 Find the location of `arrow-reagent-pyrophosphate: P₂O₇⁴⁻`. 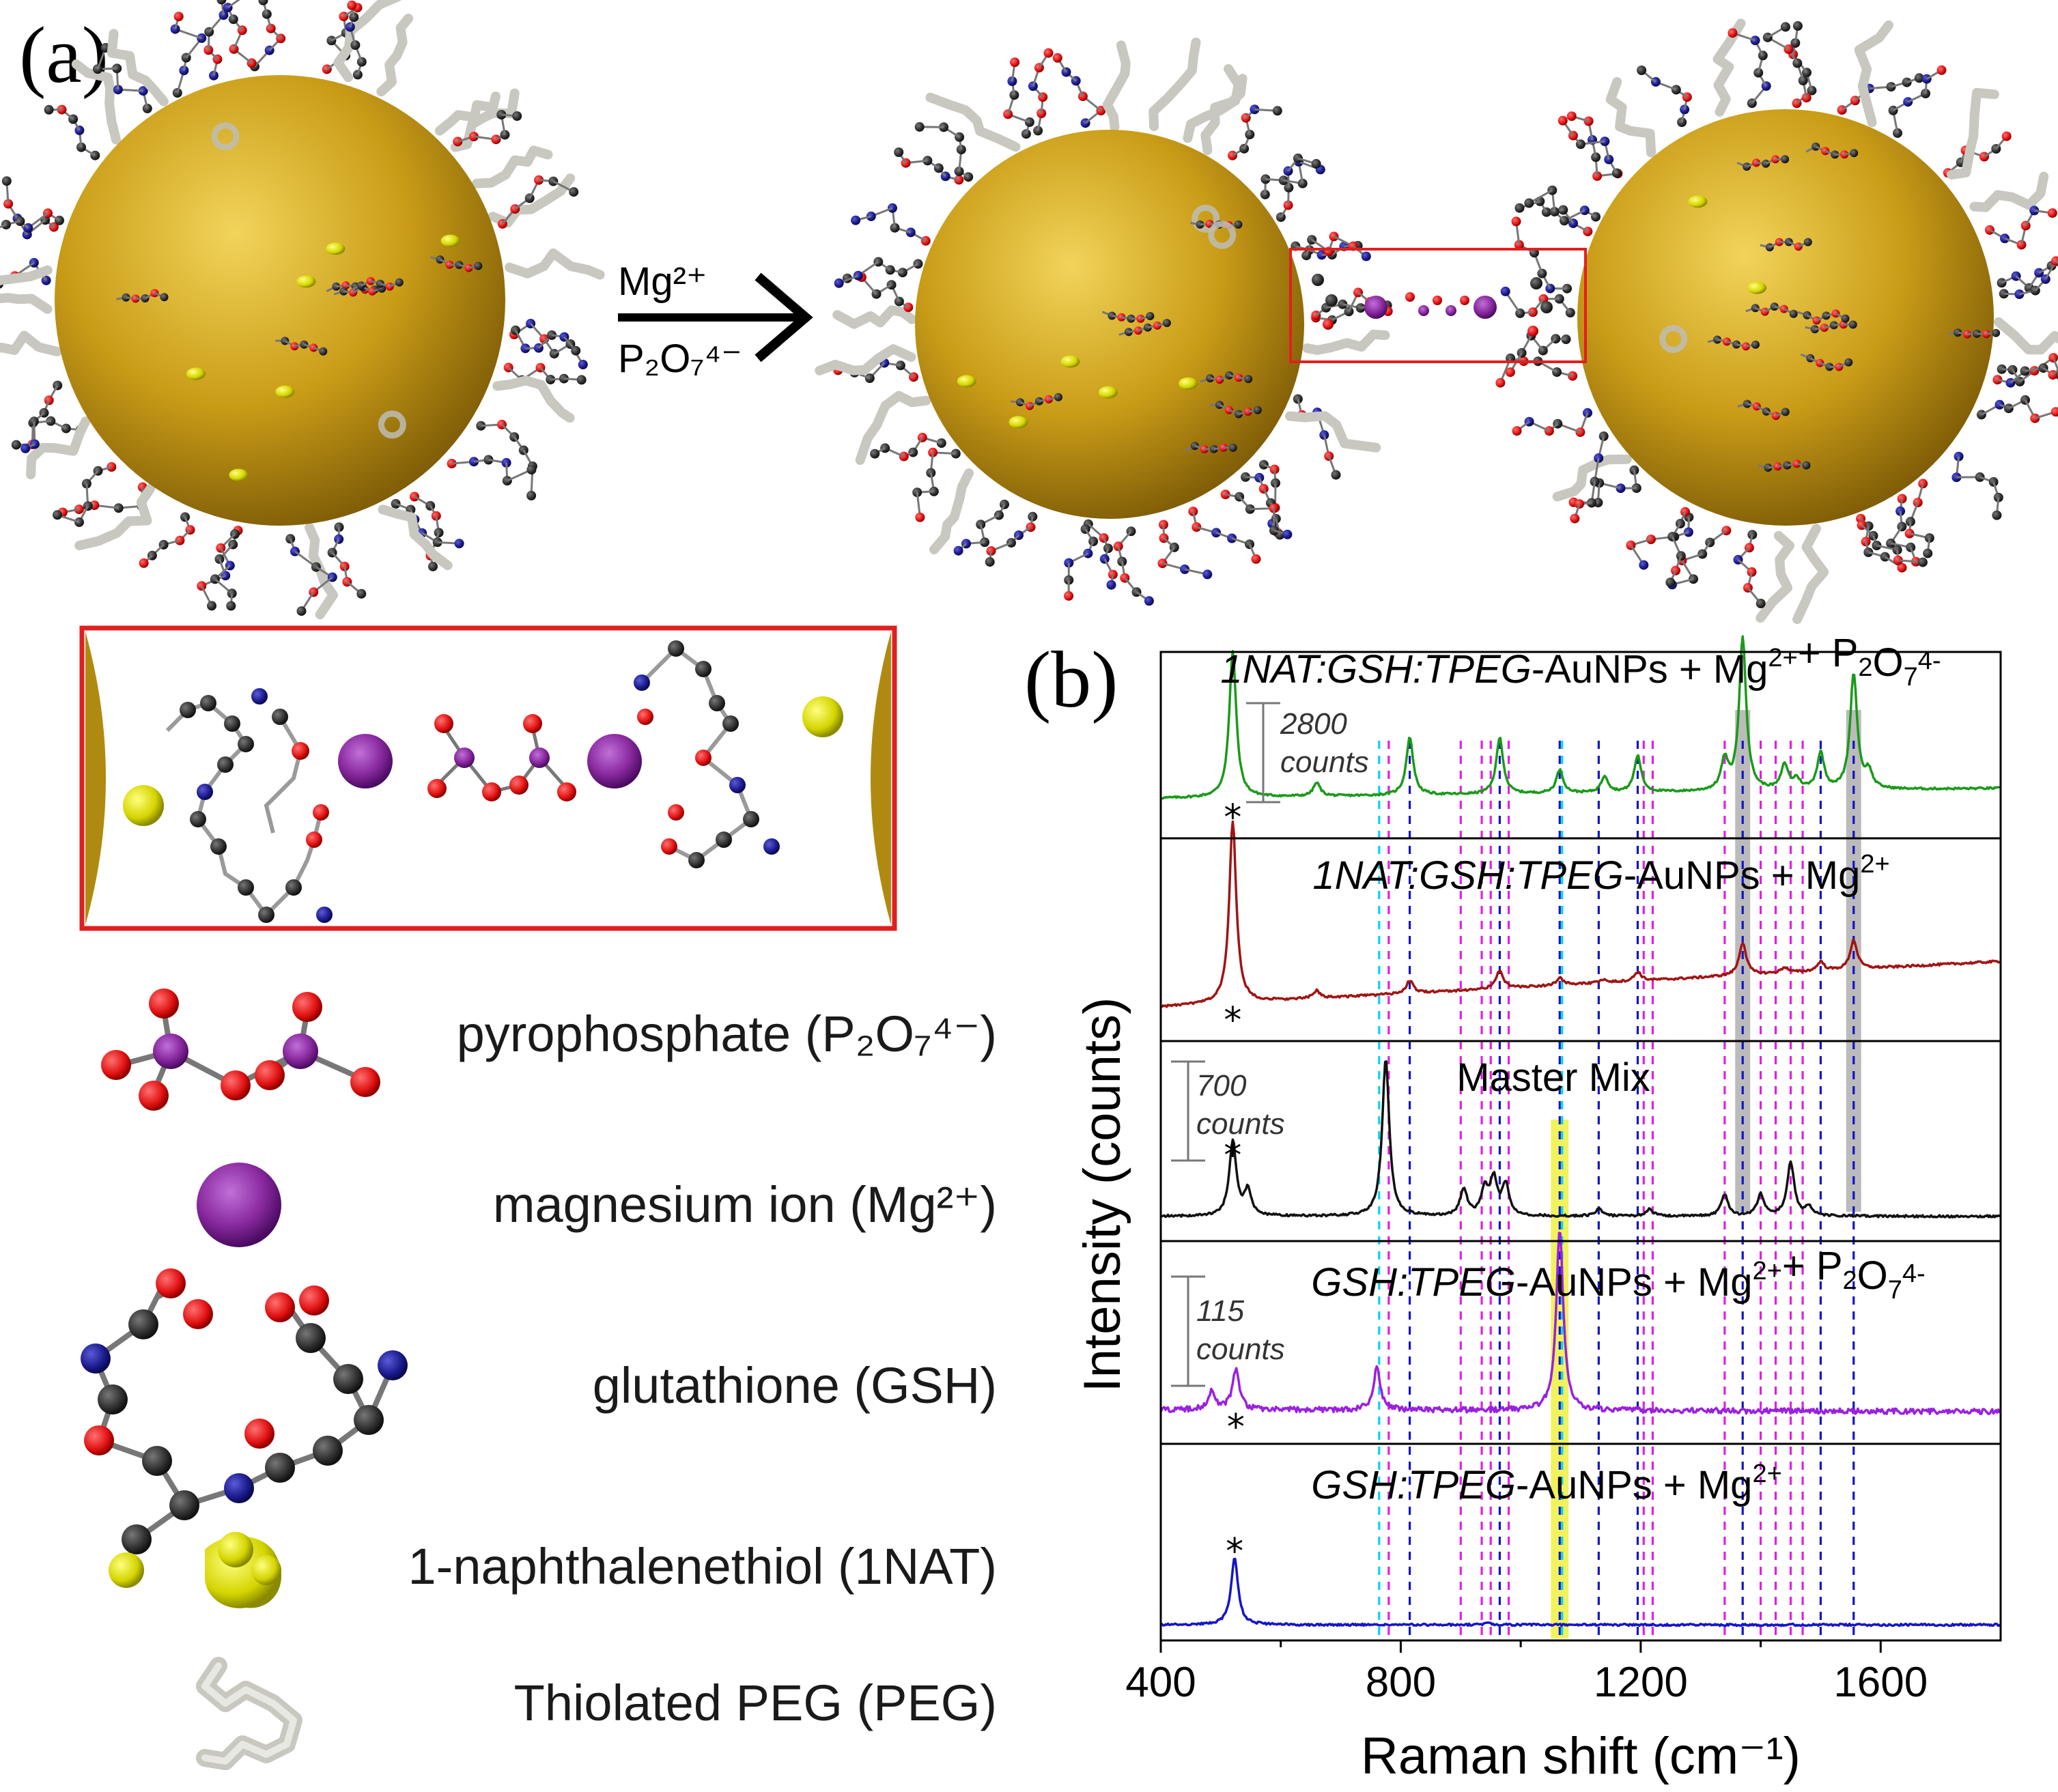

arrow-reagent-pyrophosphate: P₂O₇⁴⁻ is located at coordinates (680, 359).